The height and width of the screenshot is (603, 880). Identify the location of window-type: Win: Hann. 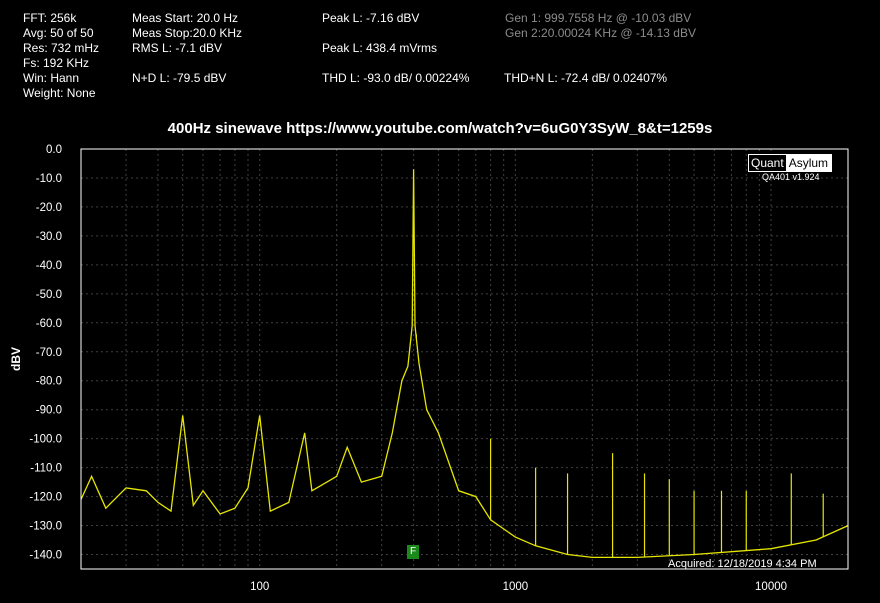
(51, 78).